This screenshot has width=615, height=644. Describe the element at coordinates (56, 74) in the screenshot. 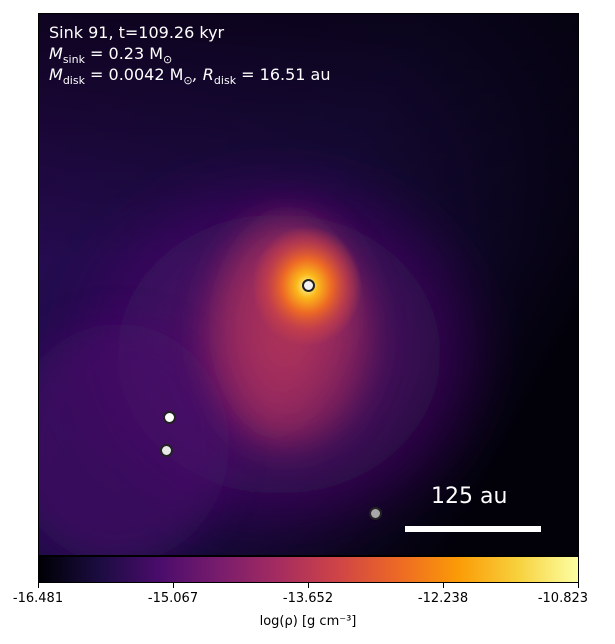

I see `disk-mass-symbol: M` at that location.